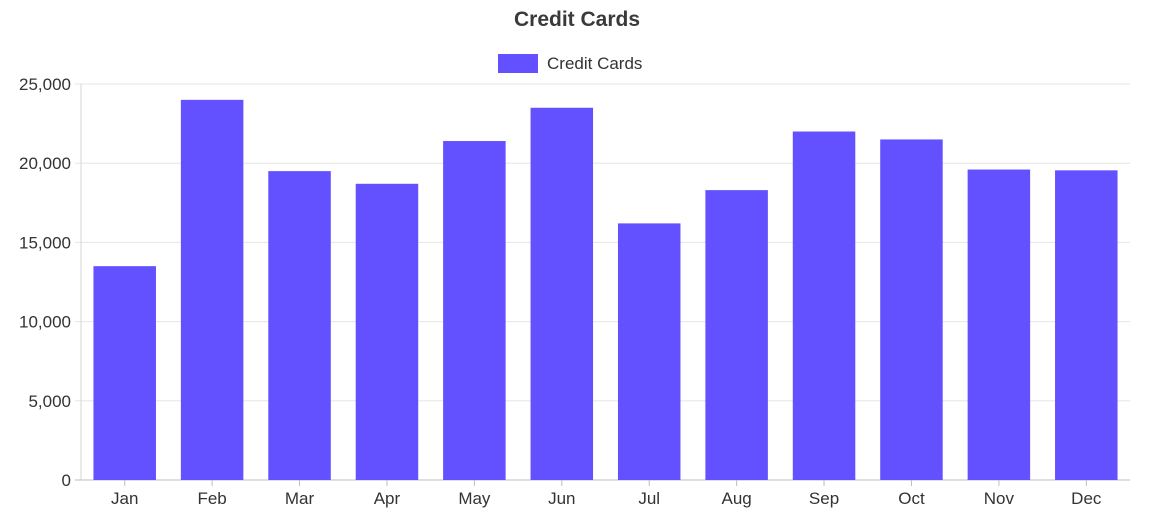  I want to click on y-tick-label: 15,000, so click(45, 242).